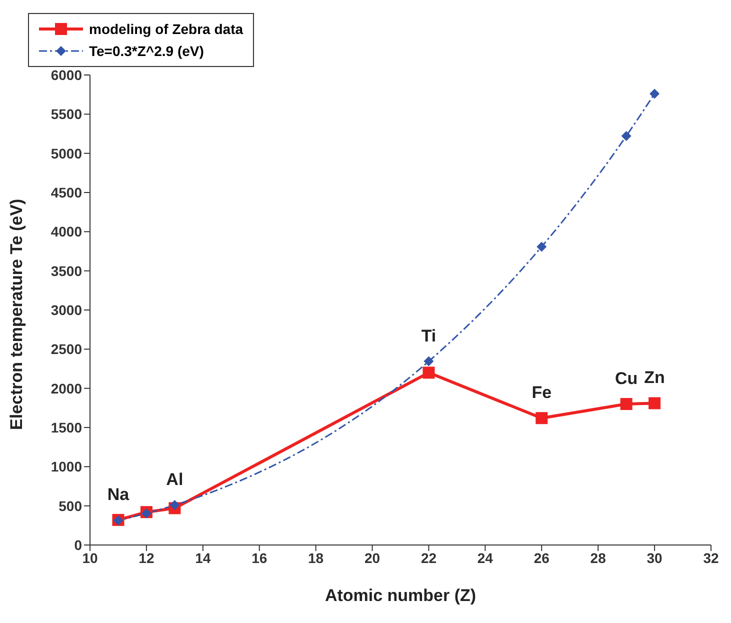  Describe the element at coordinates (260, 558) in the screenshot. I see `x-tick-label: 16` at that location.